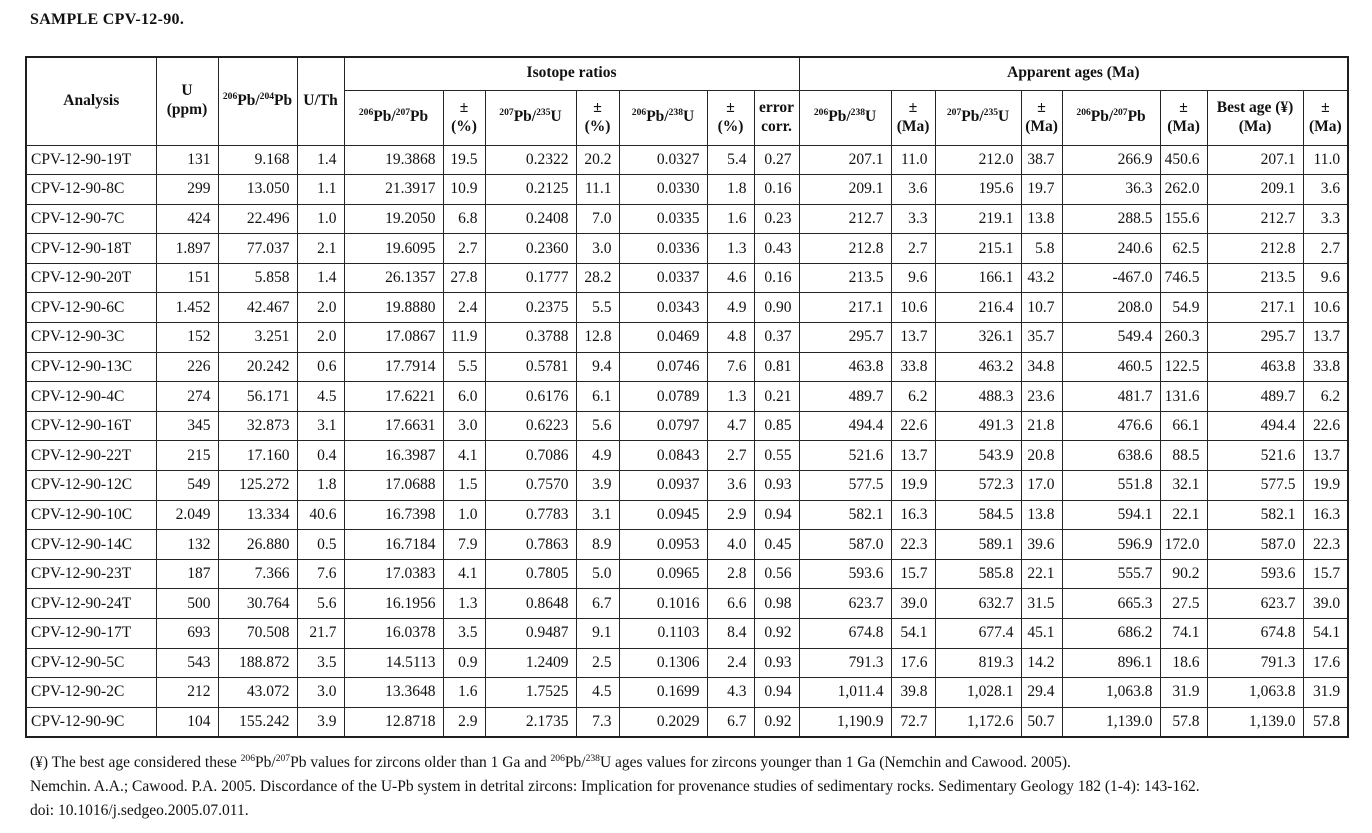 The height and width of the screenshot is (833, 1372). Describe the element at coordinates (187, 663) in the screenshot. I see `cell-u_ppm: 543` at that location.